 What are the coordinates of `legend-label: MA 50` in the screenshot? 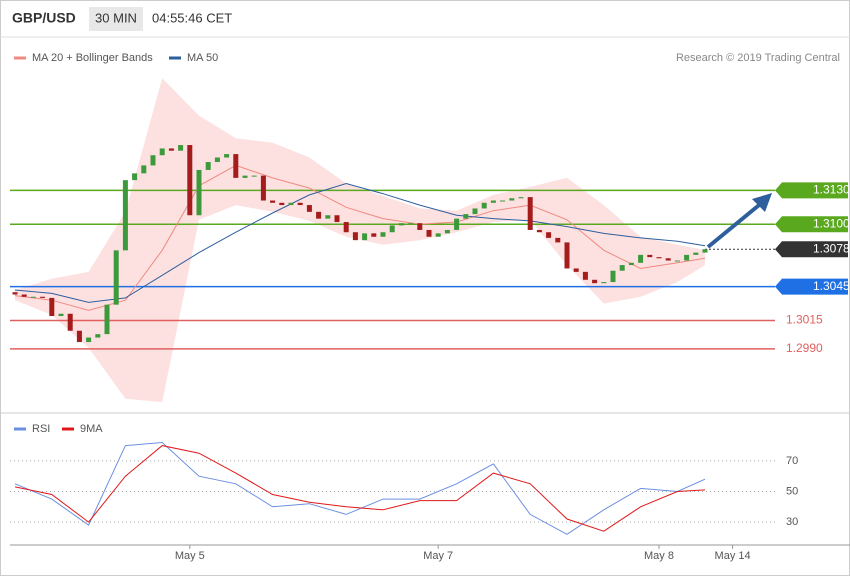 It's located at (202, 58).